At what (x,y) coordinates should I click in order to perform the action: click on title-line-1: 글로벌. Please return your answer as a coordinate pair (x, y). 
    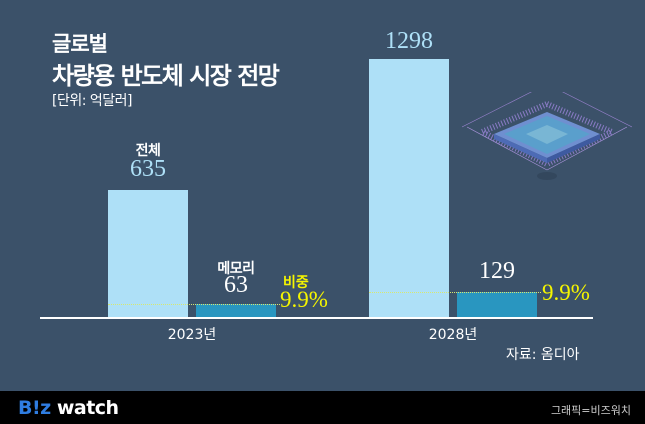
    Looking at the image, I should click on (80, 44).